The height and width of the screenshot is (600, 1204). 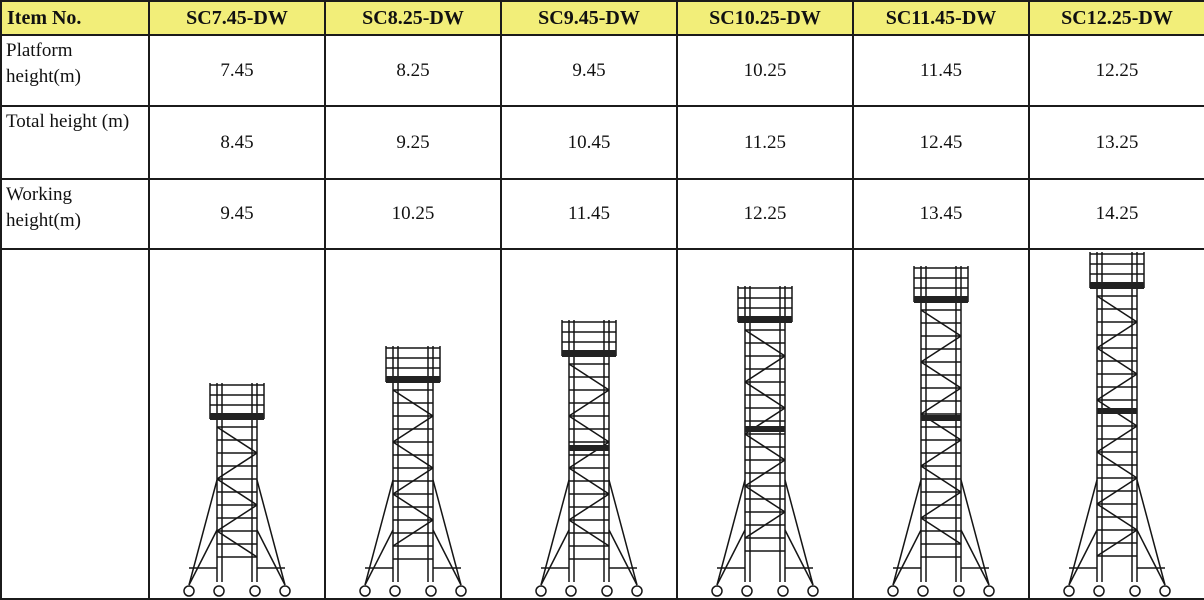 I want to click on working-height-value: 12.25, so click(x=765, y=214).